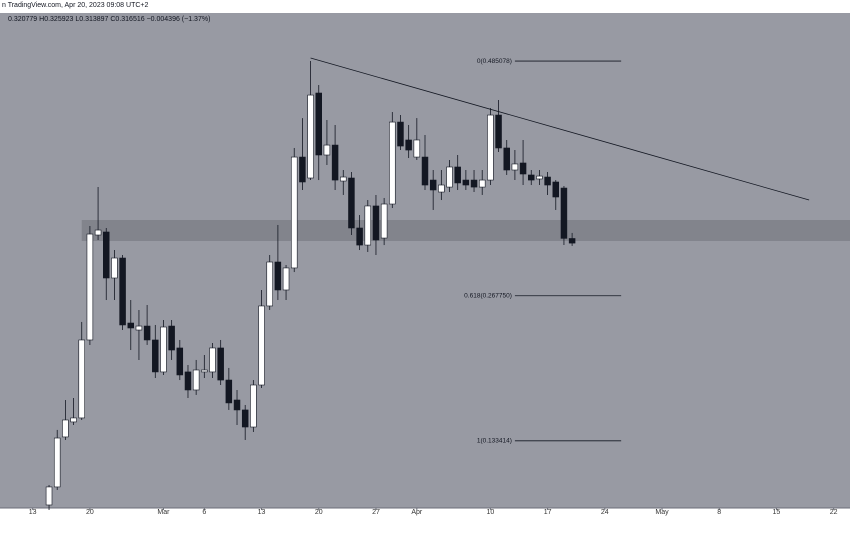  What do you see at coordinates (417, 512) in the screenshot?
I see `x-tick-label: Apr` at bounding box center [417, 512].